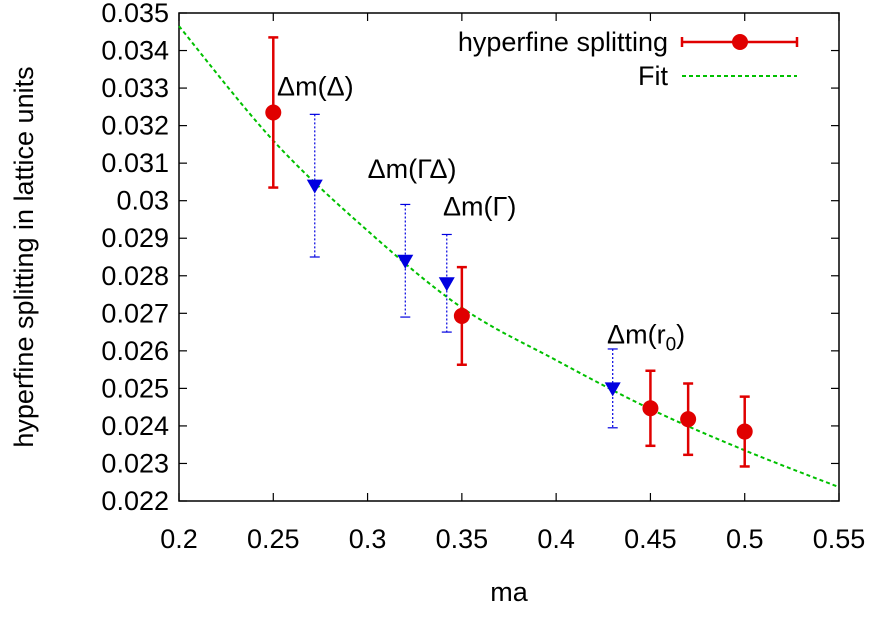 Image resolution: width=883 pixels, height=619 pixels. What do you see at coordinates (745, 539) in the screenshot?
I see `x-tick-label: 0.5` at bounding box center [745, 539].